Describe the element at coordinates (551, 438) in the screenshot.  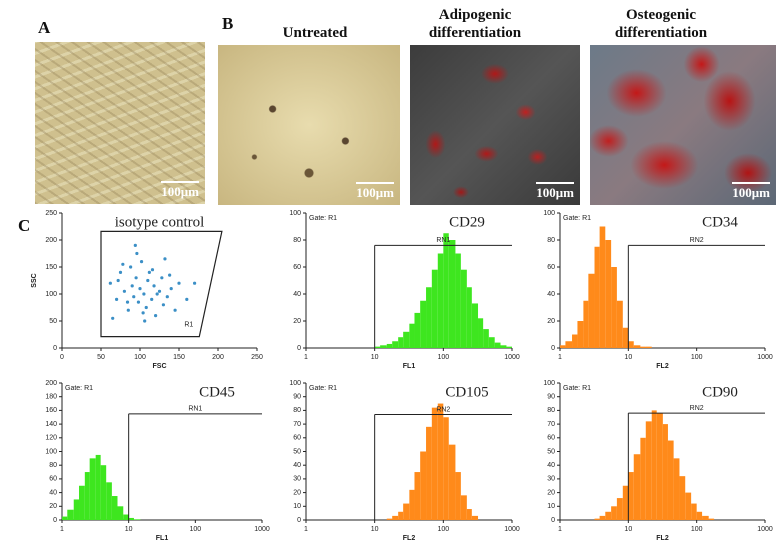
I see `y-tick-label: 60` at that location.